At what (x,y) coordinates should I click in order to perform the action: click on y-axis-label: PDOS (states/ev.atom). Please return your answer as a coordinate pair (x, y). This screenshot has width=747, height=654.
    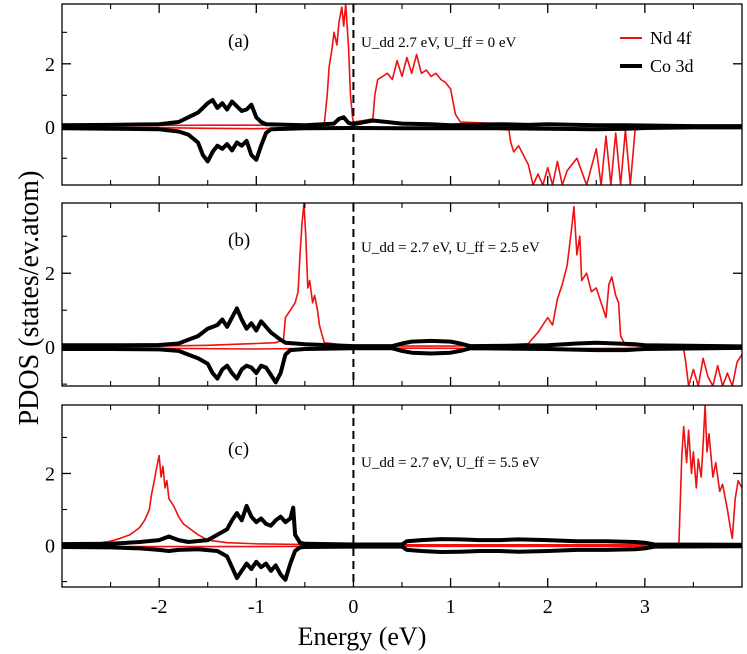
    Looking at the image, I should click on (29, 298).